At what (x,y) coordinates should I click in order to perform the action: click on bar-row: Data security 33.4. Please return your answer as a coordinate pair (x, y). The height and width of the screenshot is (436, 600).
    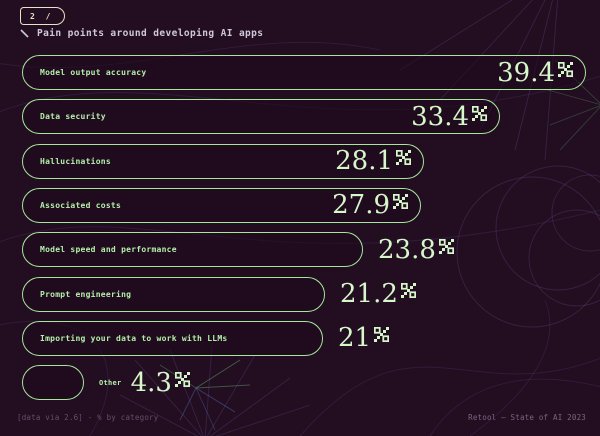
    Looking at the image, I should click on (304, 117).